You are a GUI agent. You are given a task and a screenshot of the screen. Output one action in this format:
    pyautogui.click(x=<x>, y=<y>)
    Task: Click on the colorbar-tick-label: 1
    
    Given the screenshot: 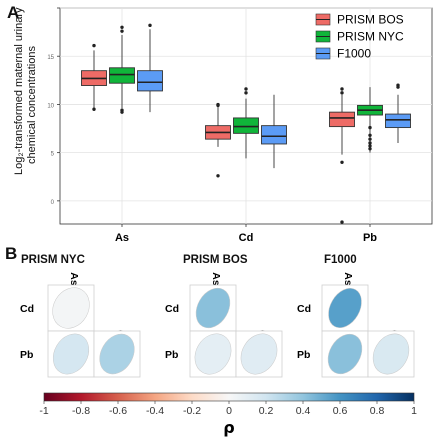 What is the action you would take?
    pyautogui.click(x=414, y=411)
    